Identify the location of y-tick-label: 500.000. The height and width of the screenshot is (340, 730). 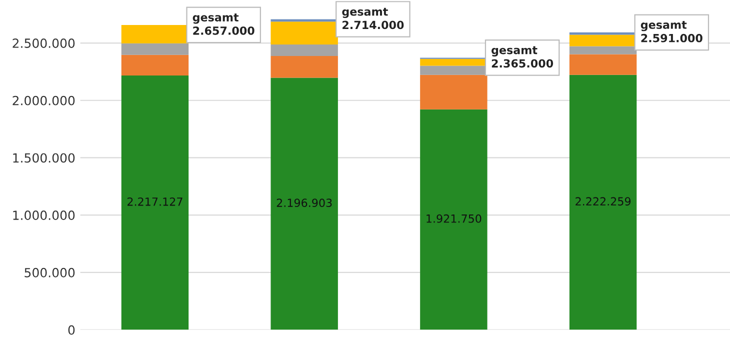
(49, 273).